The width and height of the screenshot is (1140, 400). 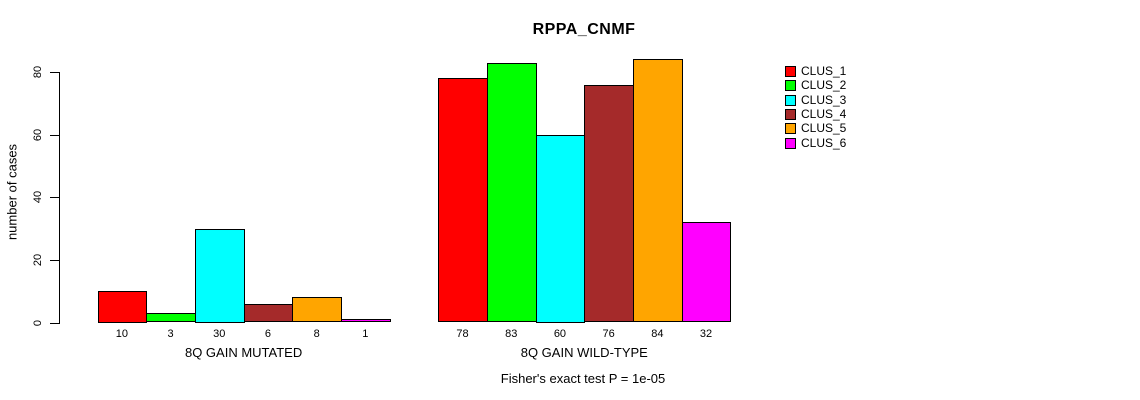 I want to click on bar-value-label: 8, so click(x=316, y=334).